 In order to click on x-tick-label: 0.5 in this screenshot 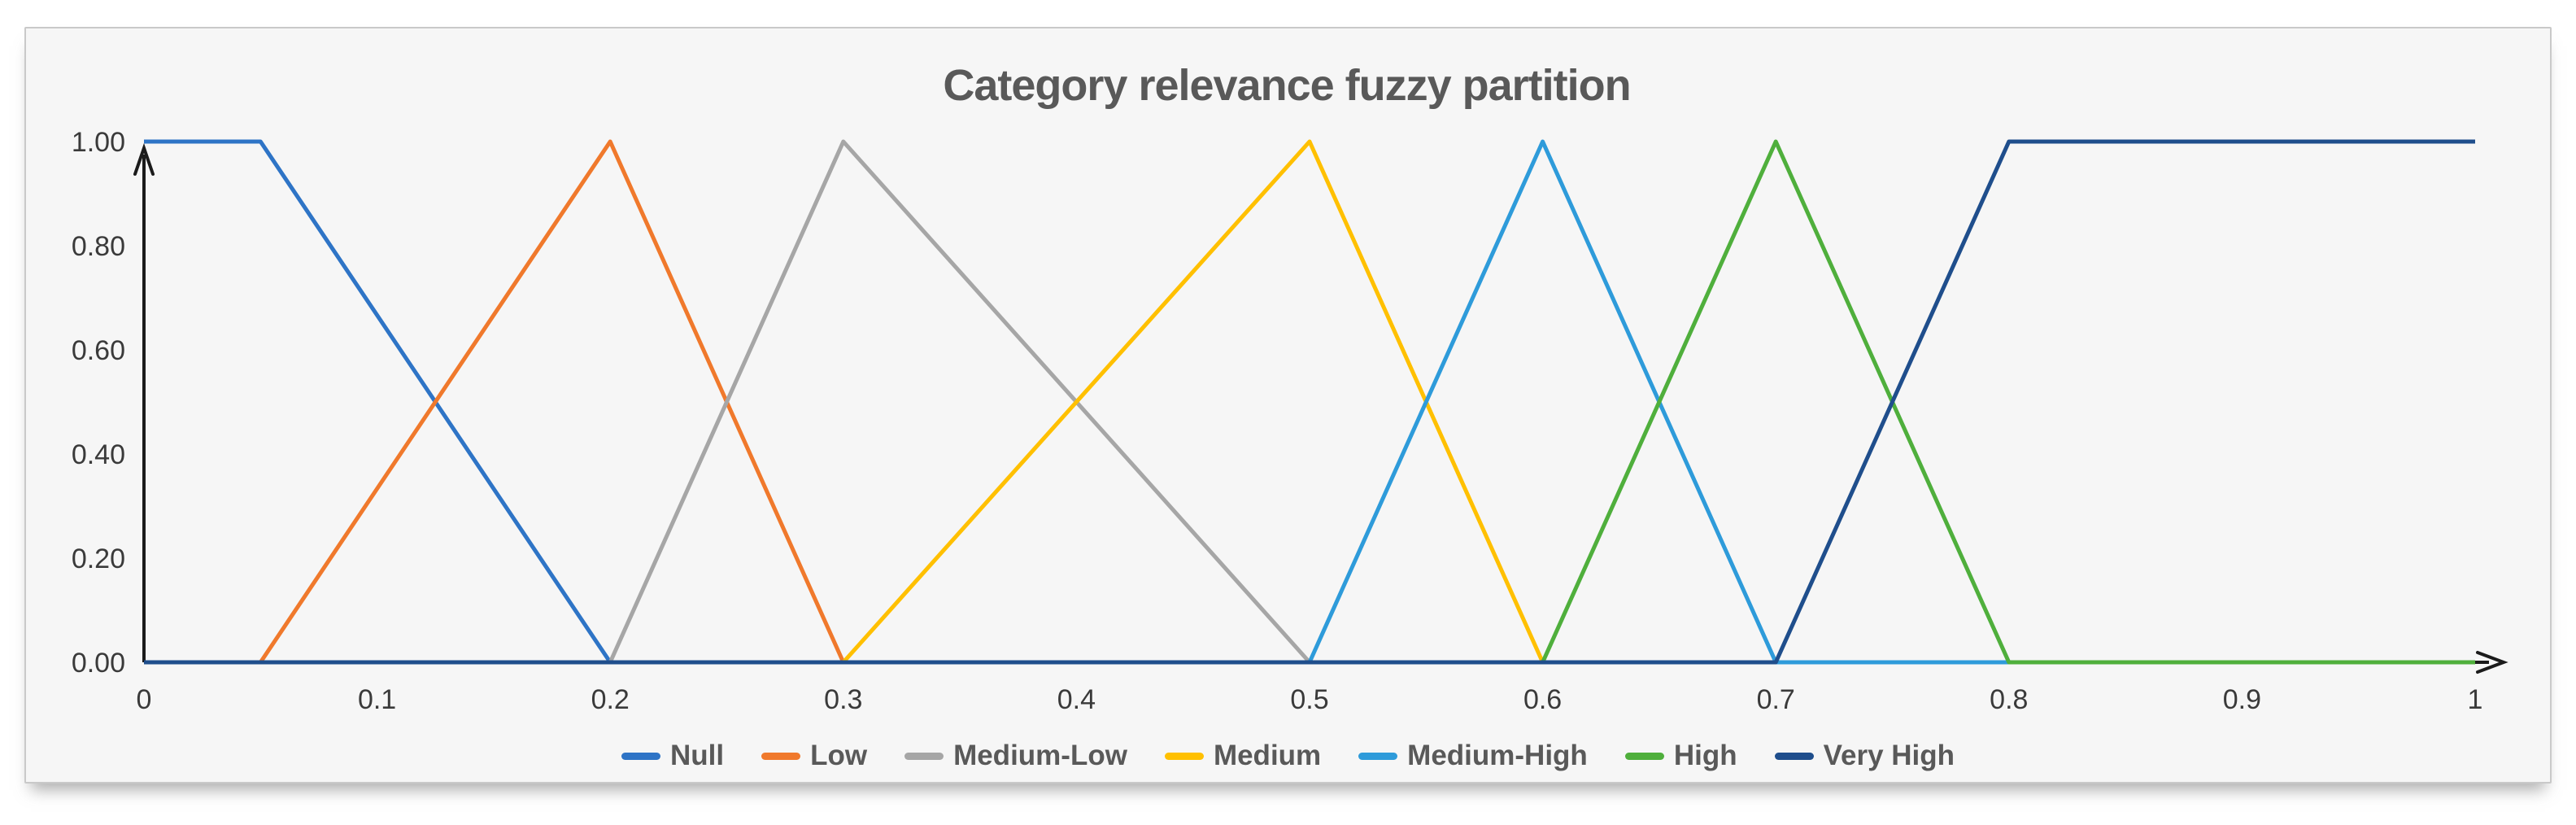, I will do `click(1309, 699)`.